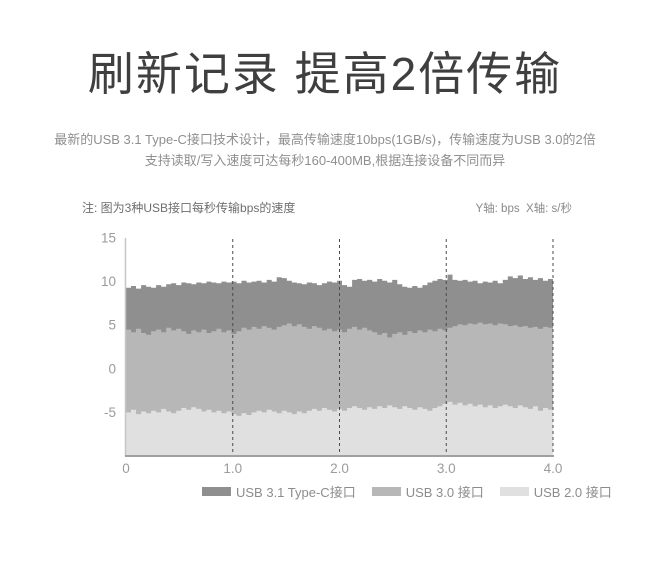 The width and height of the screenshot is (650, 575). Describe the element at coordinates (108, 238) in the screenshot. I see `y-tick-label-15: 15` at that location.